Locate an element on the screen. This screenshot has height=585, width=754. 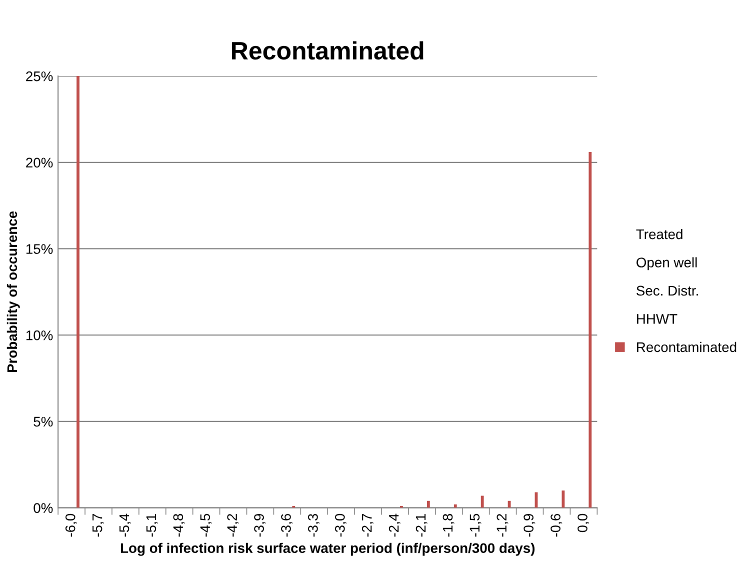
x-tick-label: -5,7 is located at coordinates (98, 525).